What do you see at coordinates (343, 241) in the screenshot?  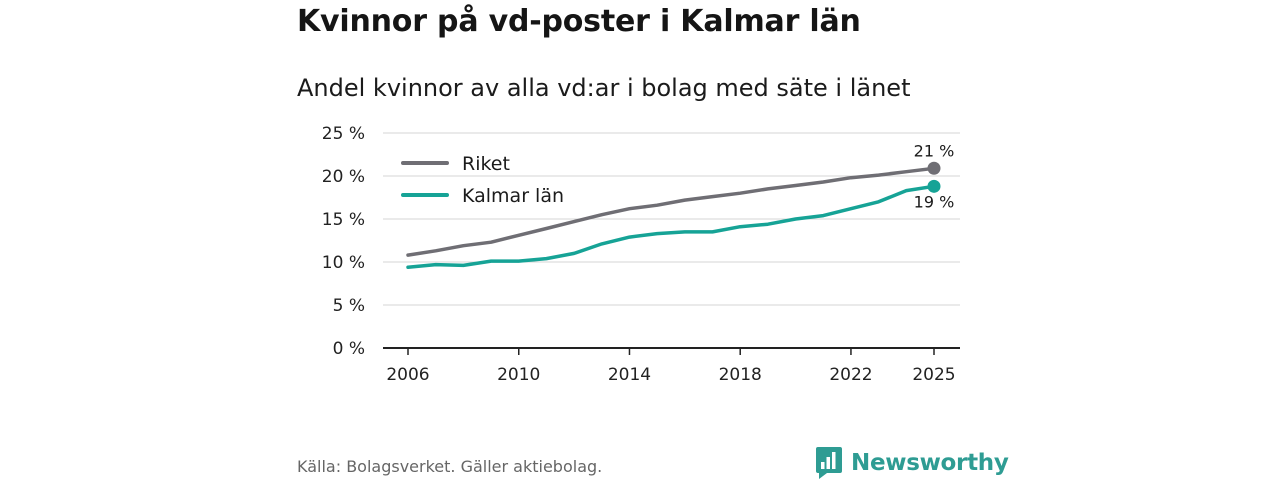 I see `y-axis: 0 % 5 % 10 % 15 % 20 % 25 %` at bounding box center [343, 241].